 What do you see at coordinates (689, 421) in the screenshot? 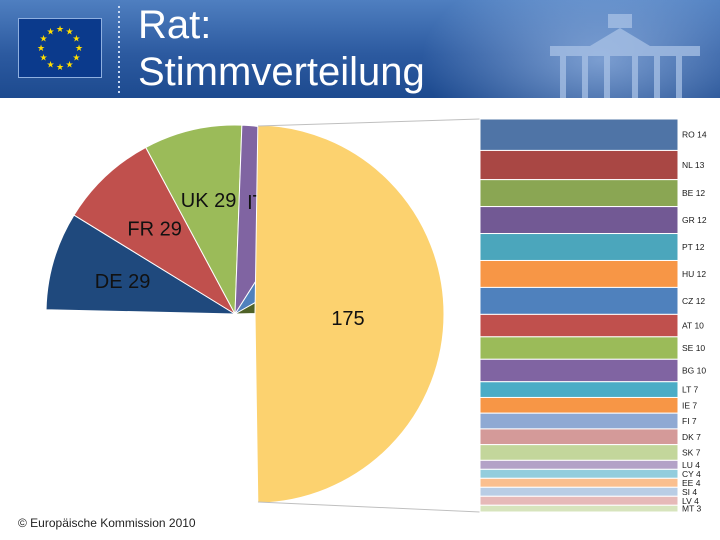
I see `bar-segment-label: FI 7` at bounding box center [689, 421].